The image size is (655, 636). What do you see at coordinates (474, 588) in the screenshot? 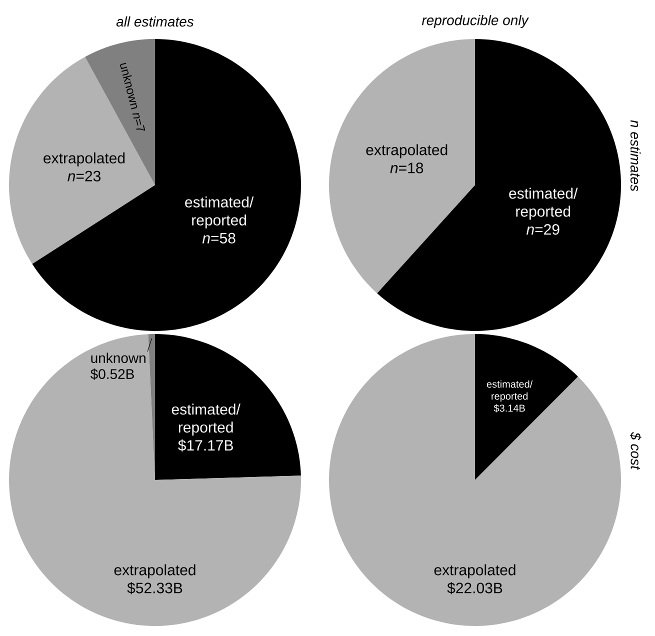
I see `data-label: $22.03B` at bounding box center [474, 588].